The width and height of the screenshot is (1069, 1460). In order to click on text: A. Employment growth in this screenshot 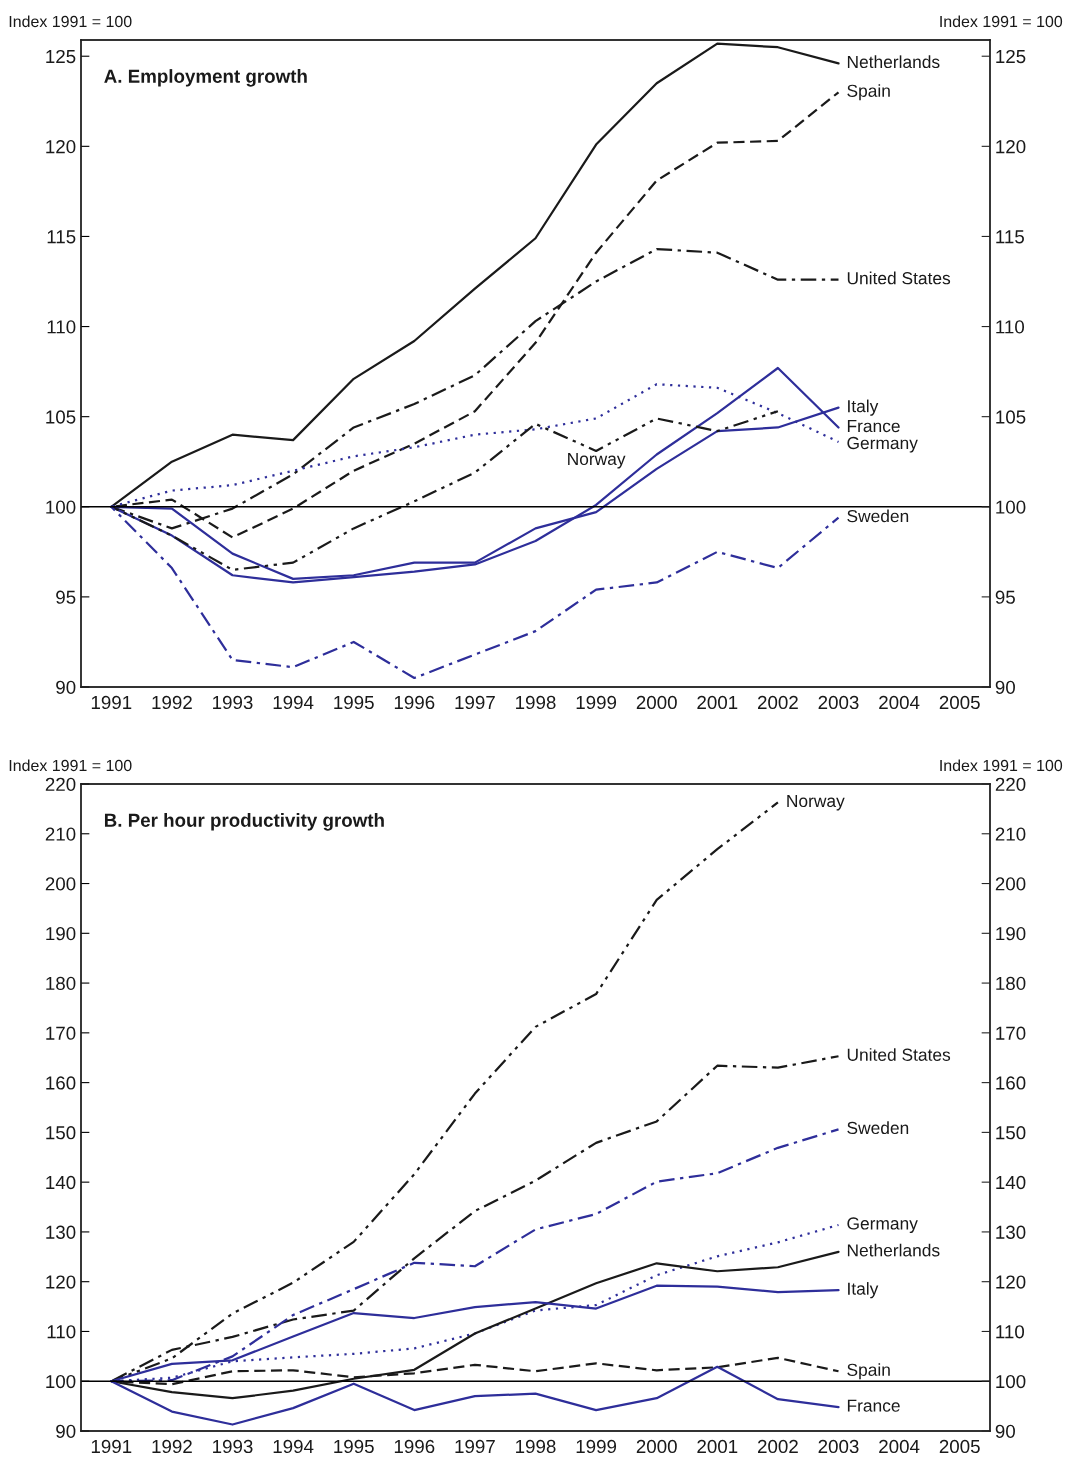, I will do `click(205, 78)`.